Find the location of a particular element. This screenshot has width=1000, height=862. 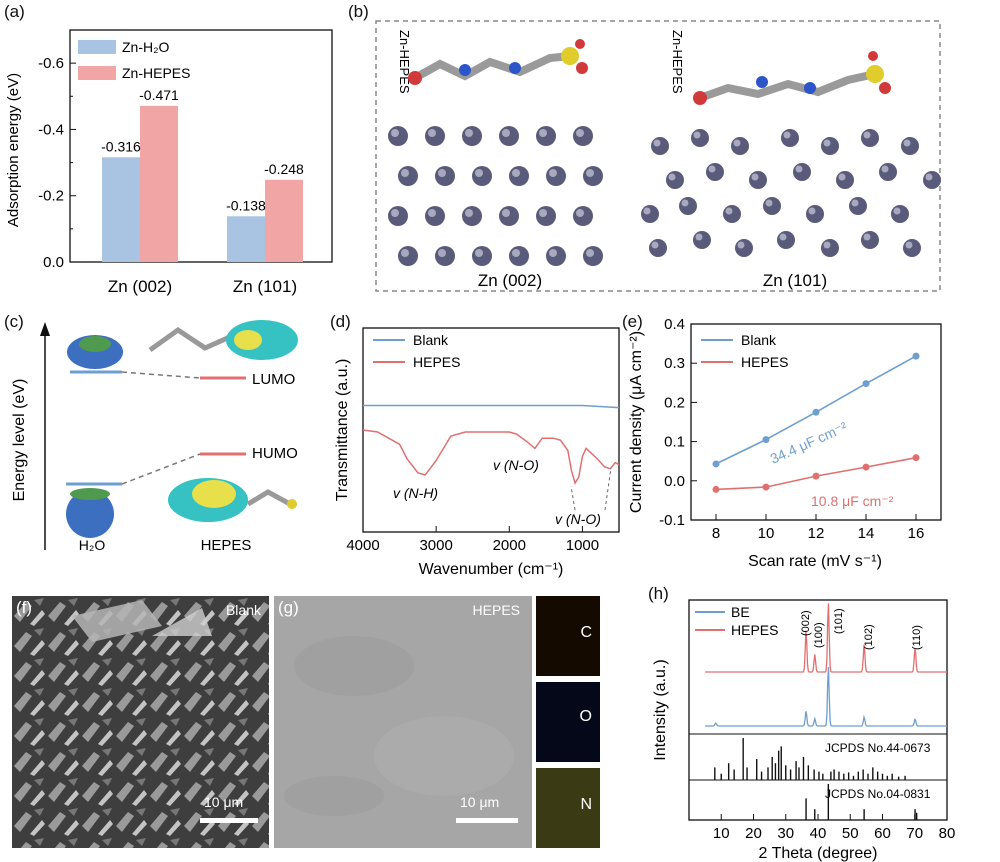

x-tick-label-h: 60 is located at coordinates (882, 833).